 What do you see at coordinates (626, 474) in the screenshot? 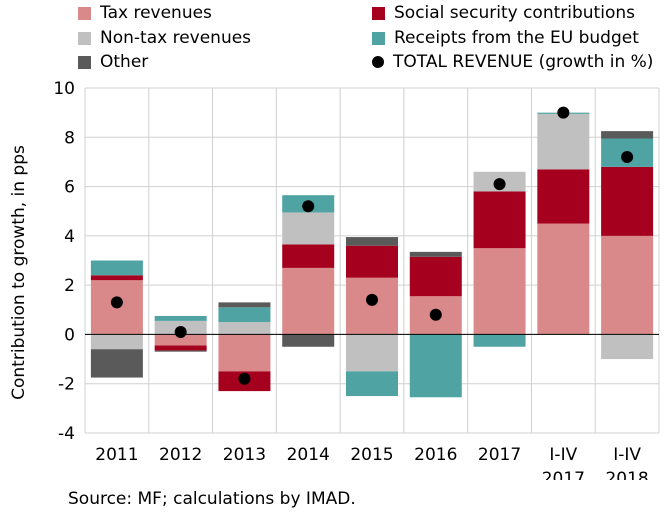
I see `x-tick-label: 2018` at bounding box center [626, 474].